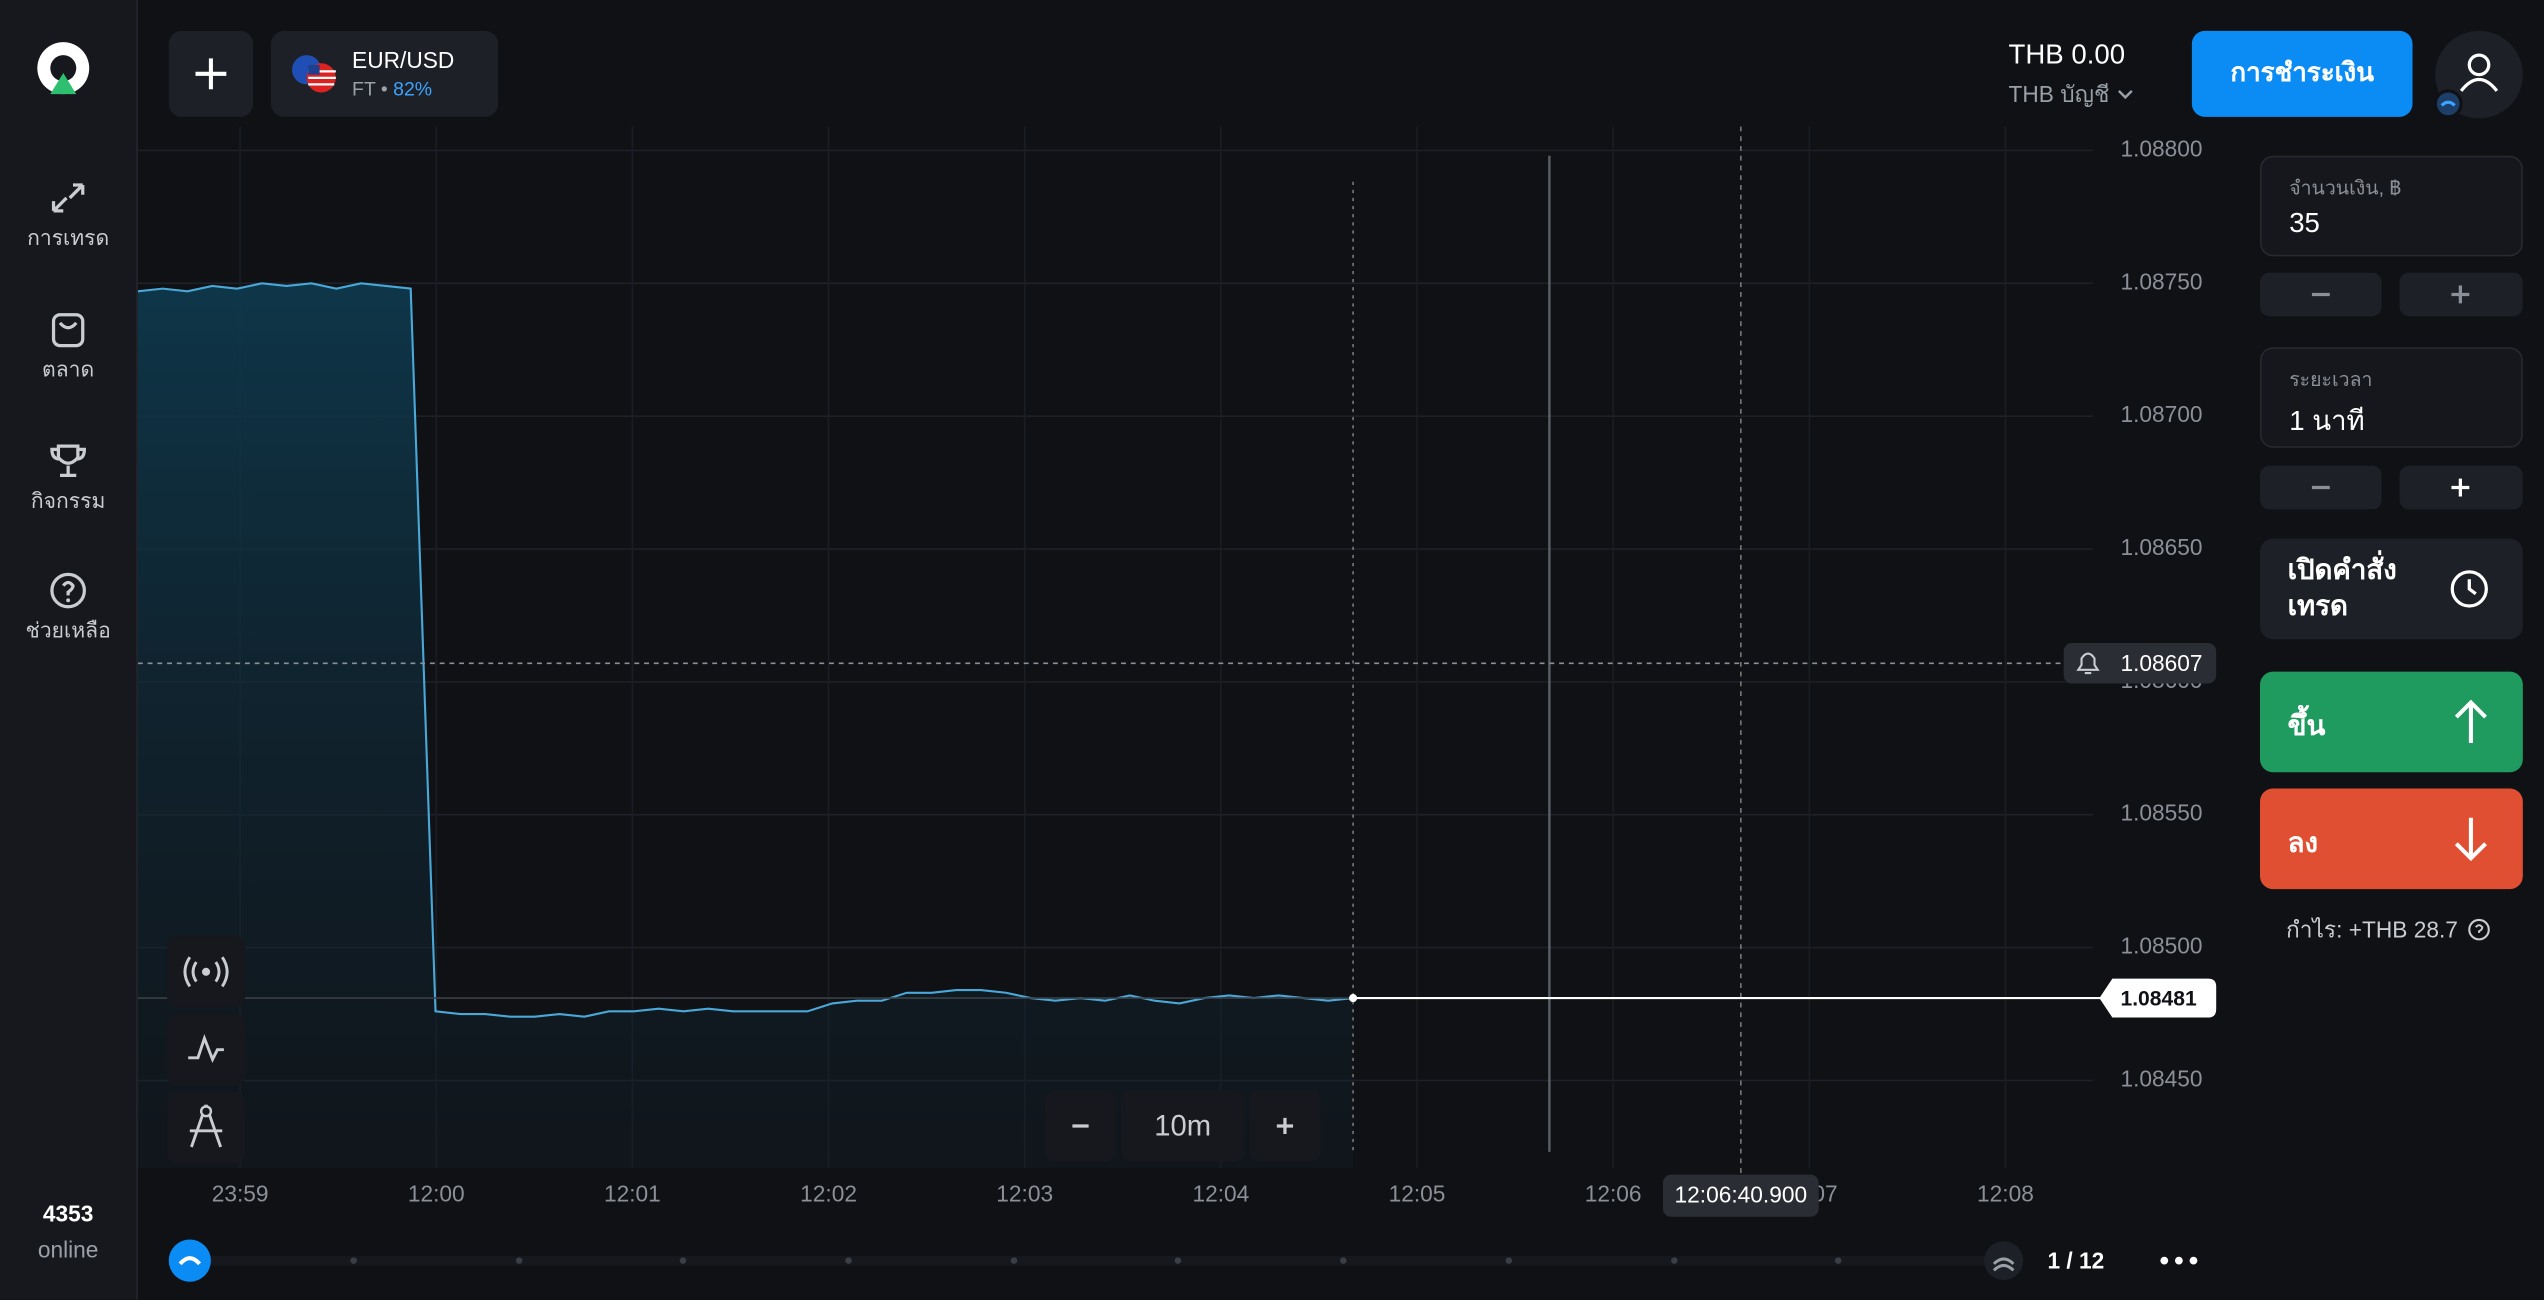 This screenshot has height=1300, width=2544. I want to click on pending-order-button: เปิดคำสั่ง เทรด, so click(2391, 589).